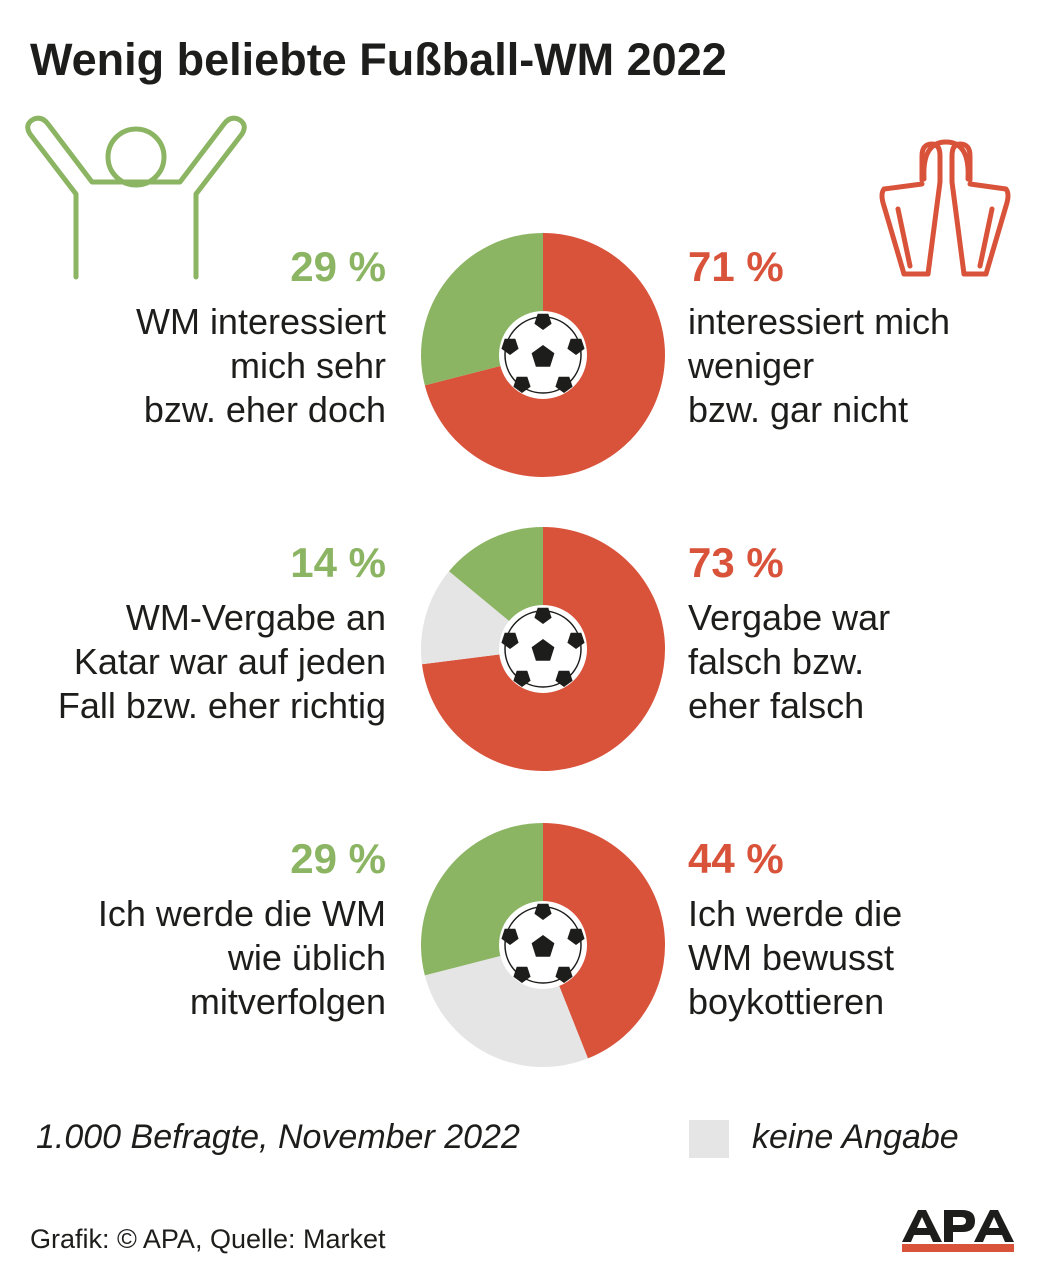 Image resolution: width=1041 pixels, height=1276 pixels. What do you see at coordinates (241, 957) in the screenshot?
I see `positive-label-3: Ich werde die WM wie üblich mitverfolgen` at bounding box center [241, 957].